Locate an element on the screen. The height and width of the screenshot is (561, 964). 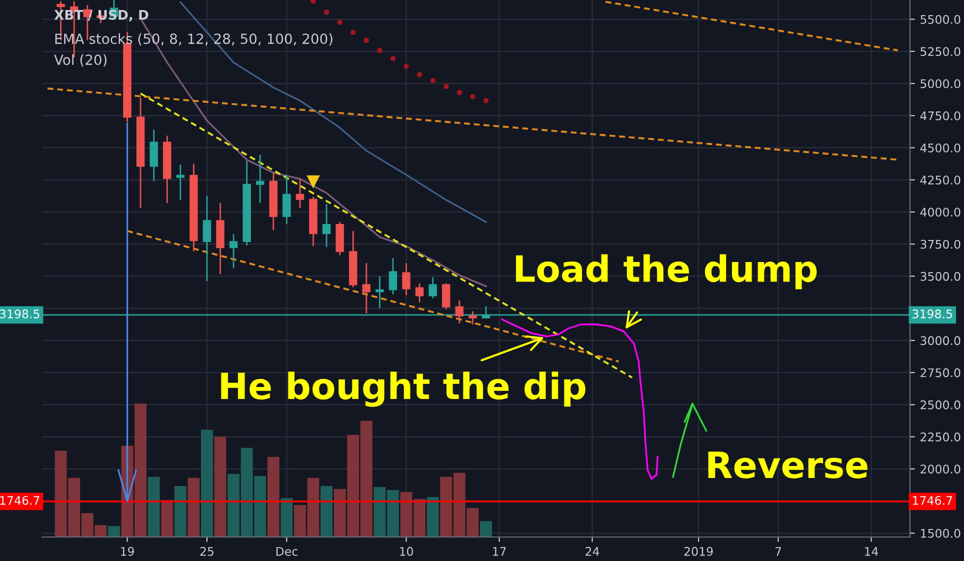
y-tick-label: 2250.0 is located at coordinates (940, 437).